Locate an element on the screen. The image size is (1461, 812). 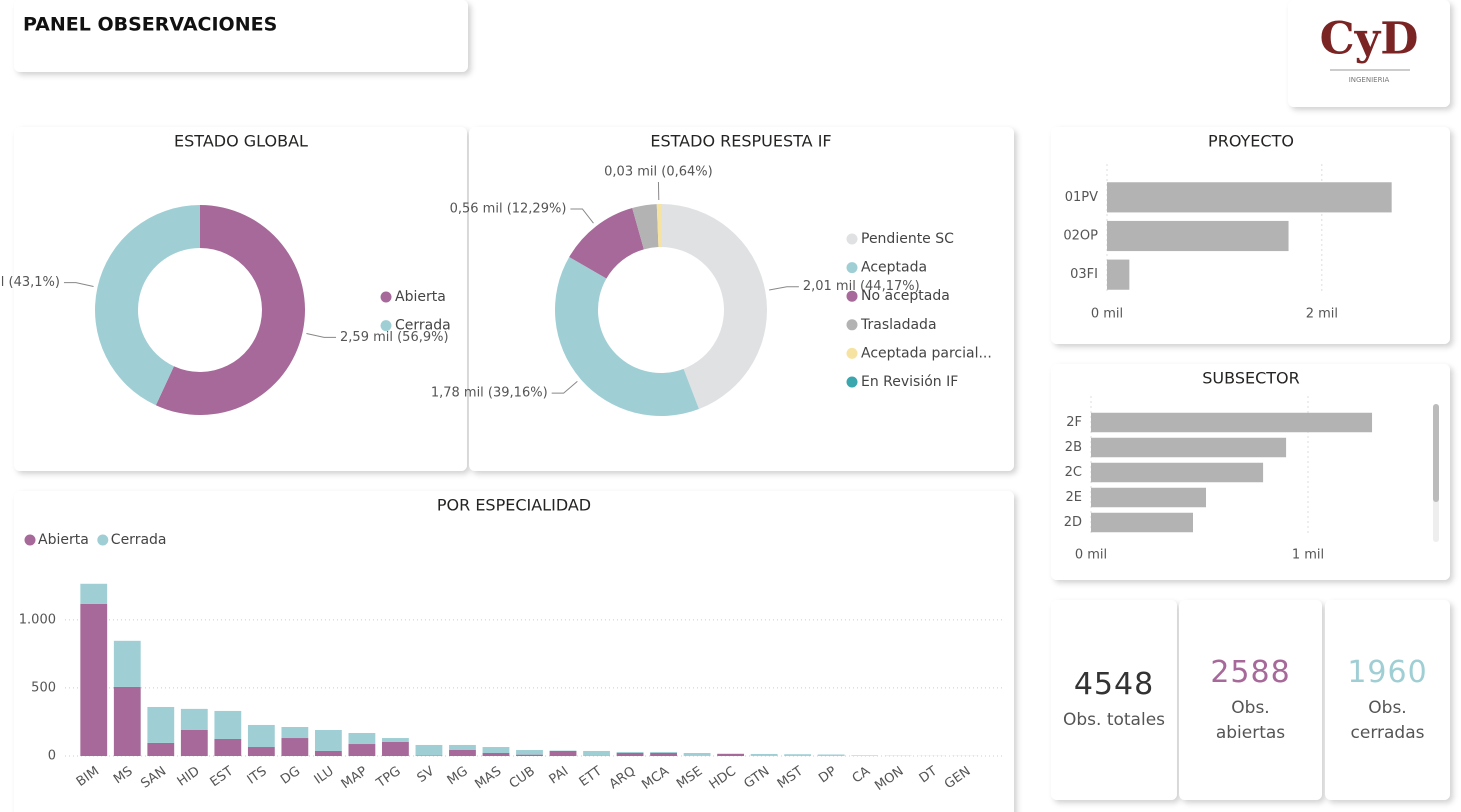
logo-text: CyD is located at coordinates (1369, 39).